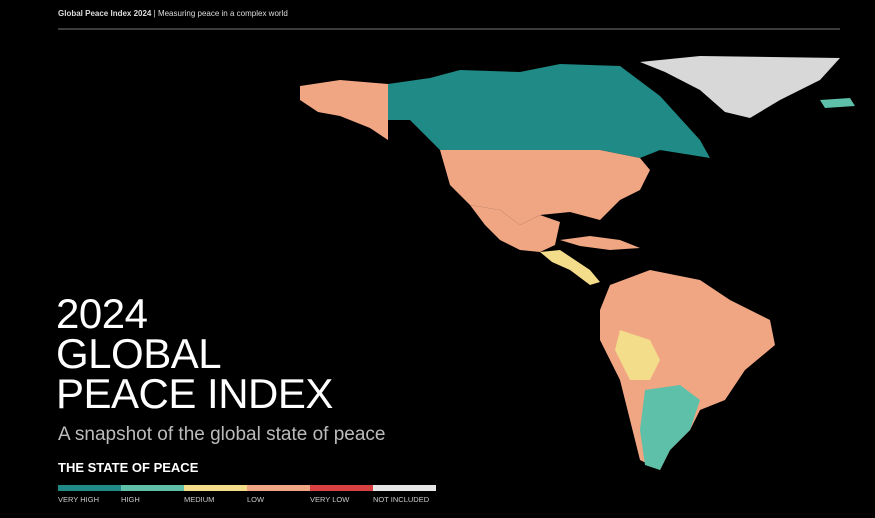 This screenshot has height=518, width=875. Describe the element at coordinates (130, 499) in the screenshot. I see `legend-label: HIGH` at that location.